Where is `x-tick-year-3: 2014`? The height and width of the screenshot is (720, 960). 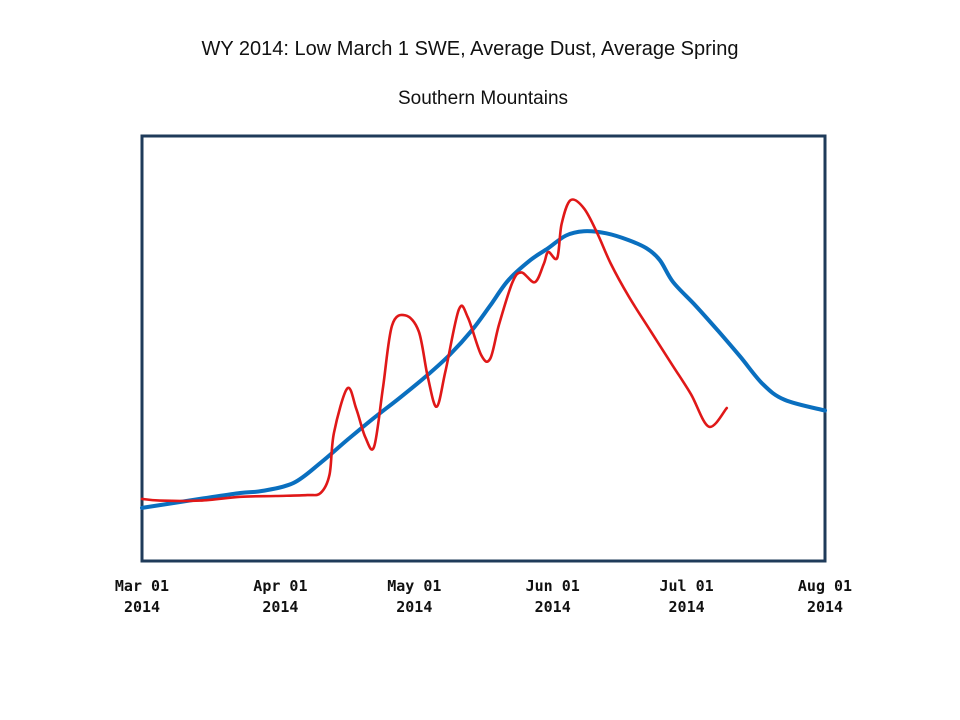 x-tick-year-3: 2014 is located at coordinates (414, 607).